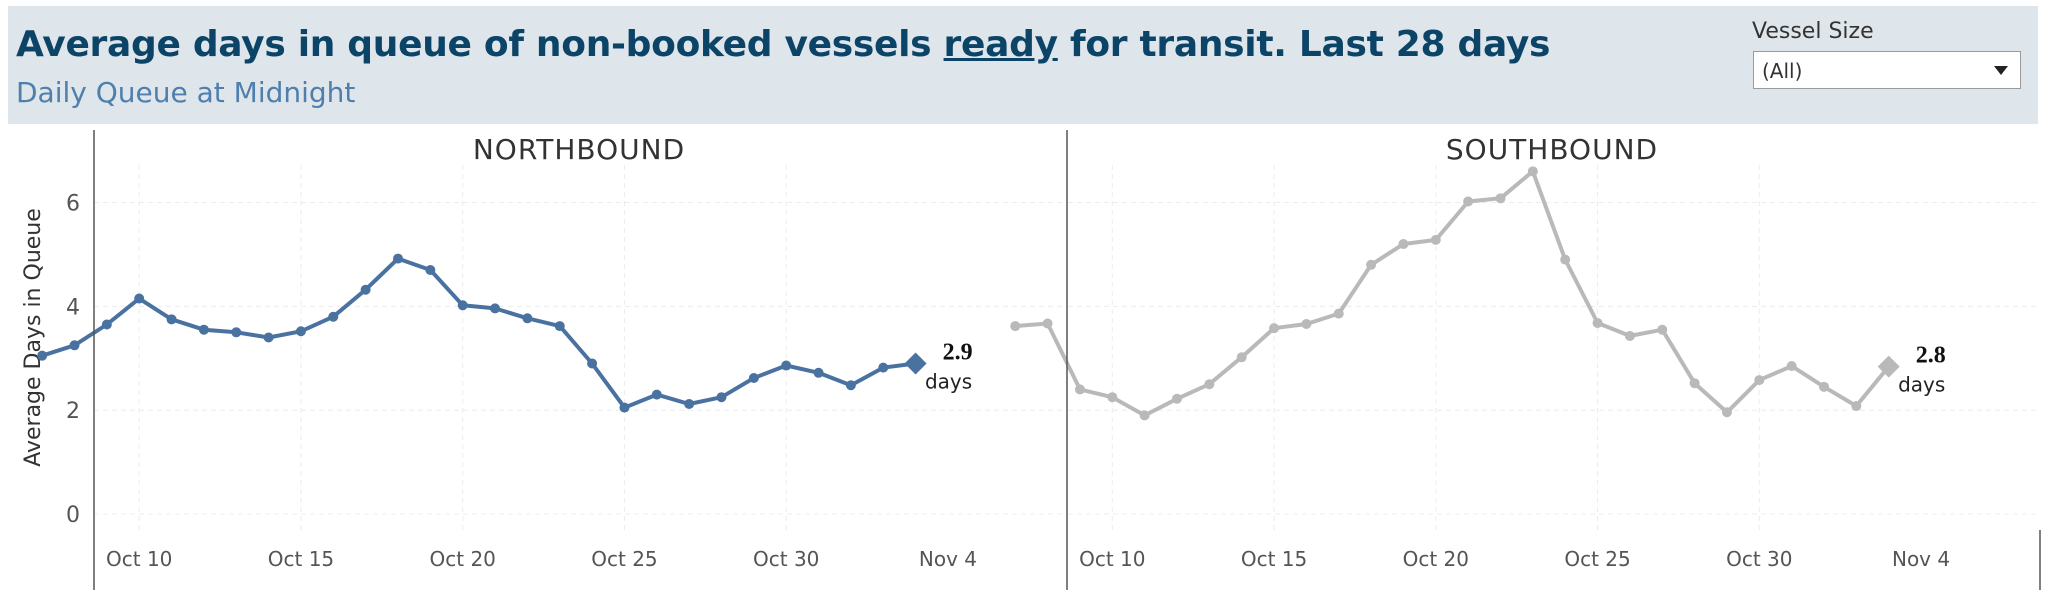 This screenshot has width=2048, height=601. Describe the element at coordinates (73, 411) in the screenshot. I see `y-tick-label: 2` at that location.